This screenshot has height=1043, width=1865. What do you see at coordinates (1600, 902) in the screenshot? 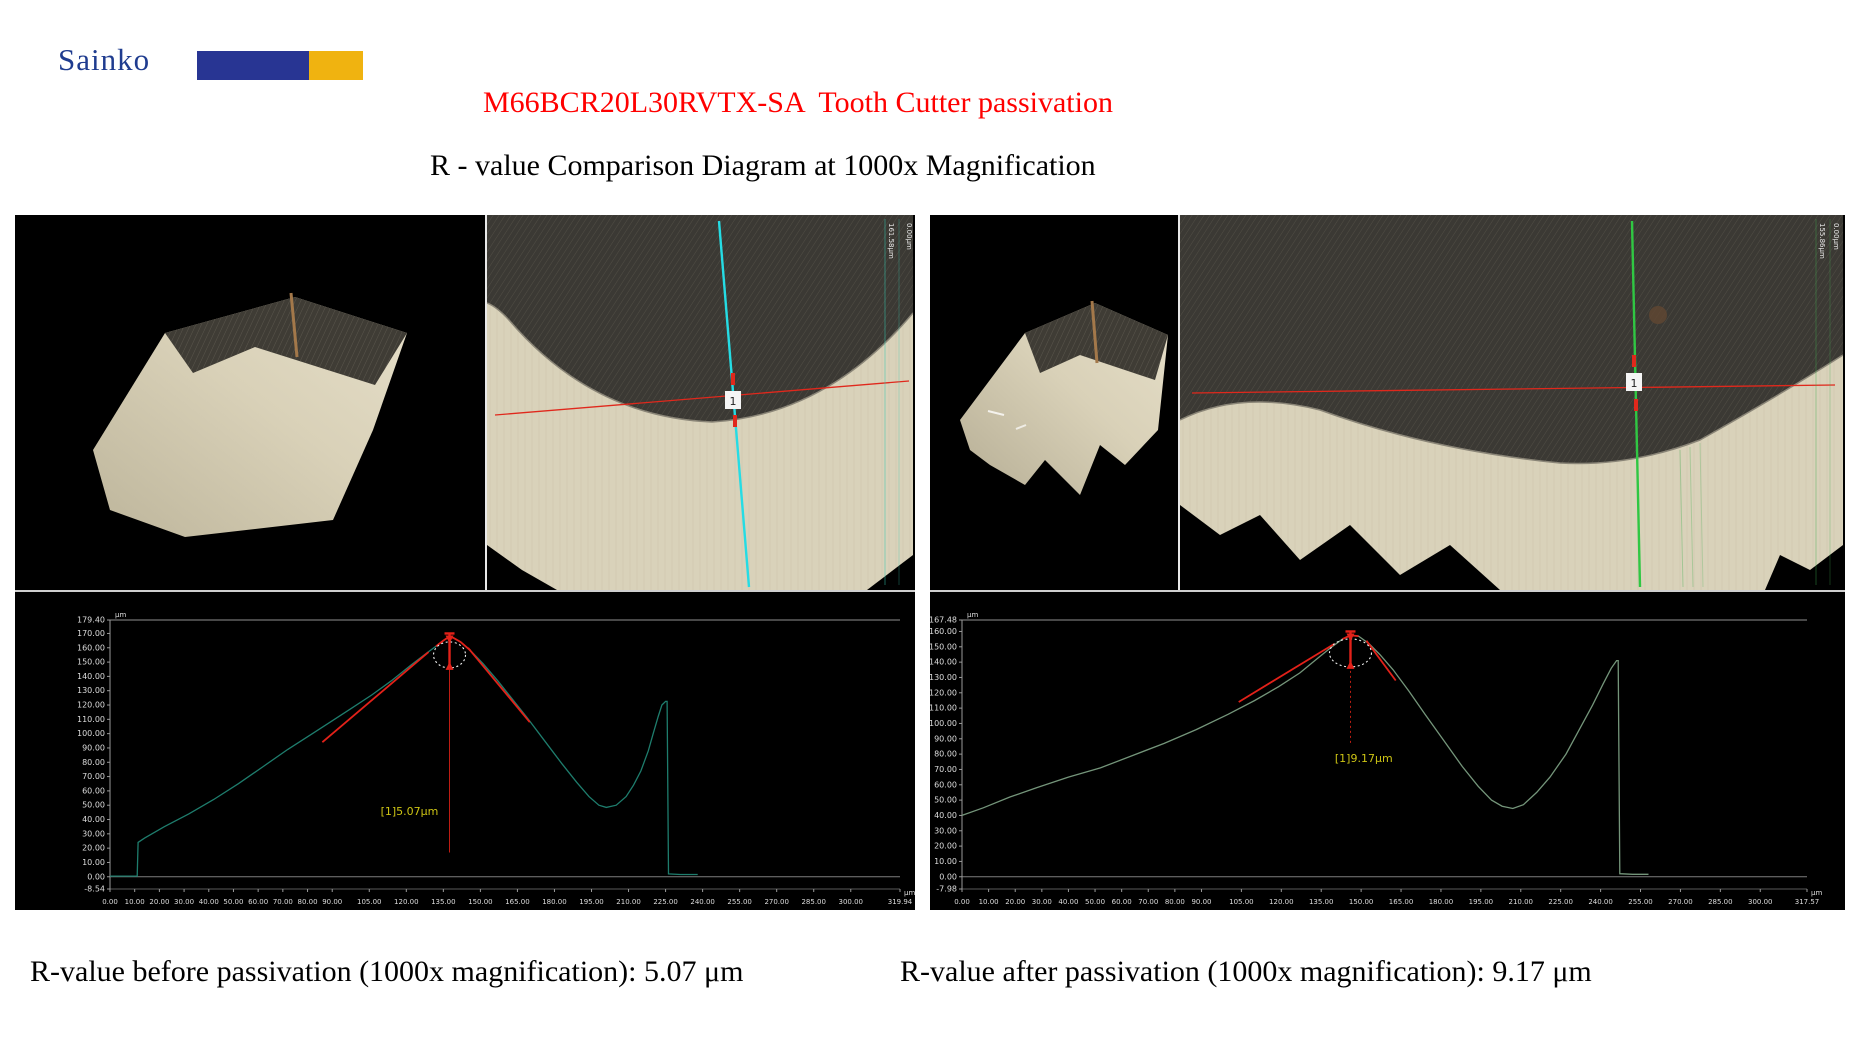
I see `svg-text: 240.00` at bounding box center [1600, 902].